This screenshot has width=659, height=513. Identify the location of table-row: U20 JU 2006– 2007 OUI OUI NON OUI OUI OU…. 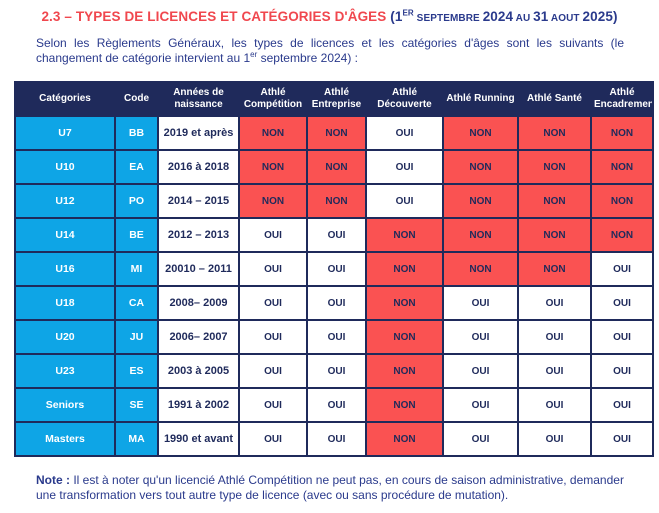
(334, 337).